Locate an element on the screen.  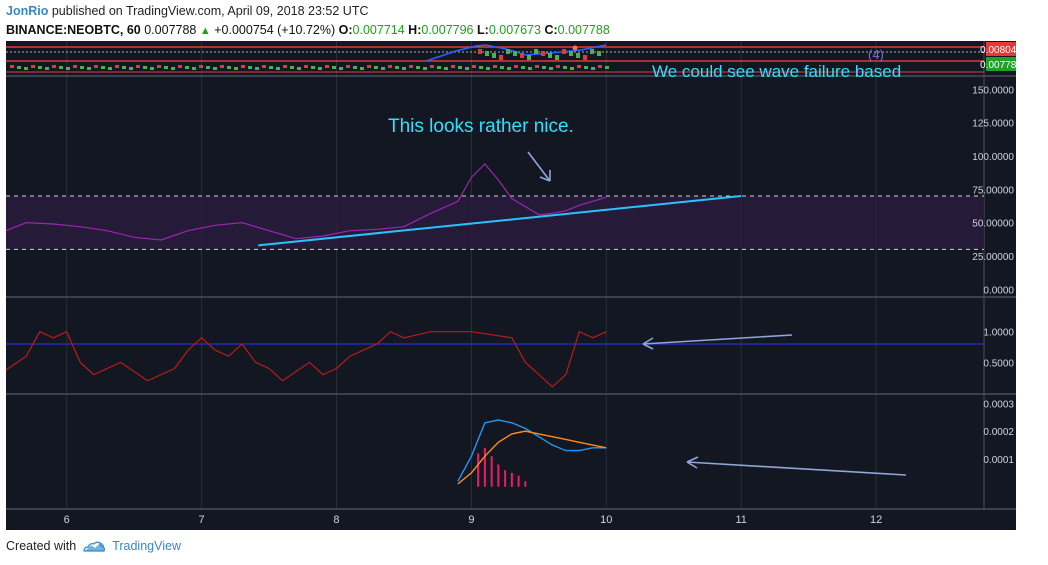
x-tick-label: 8 is located at coordinates (336, 520).